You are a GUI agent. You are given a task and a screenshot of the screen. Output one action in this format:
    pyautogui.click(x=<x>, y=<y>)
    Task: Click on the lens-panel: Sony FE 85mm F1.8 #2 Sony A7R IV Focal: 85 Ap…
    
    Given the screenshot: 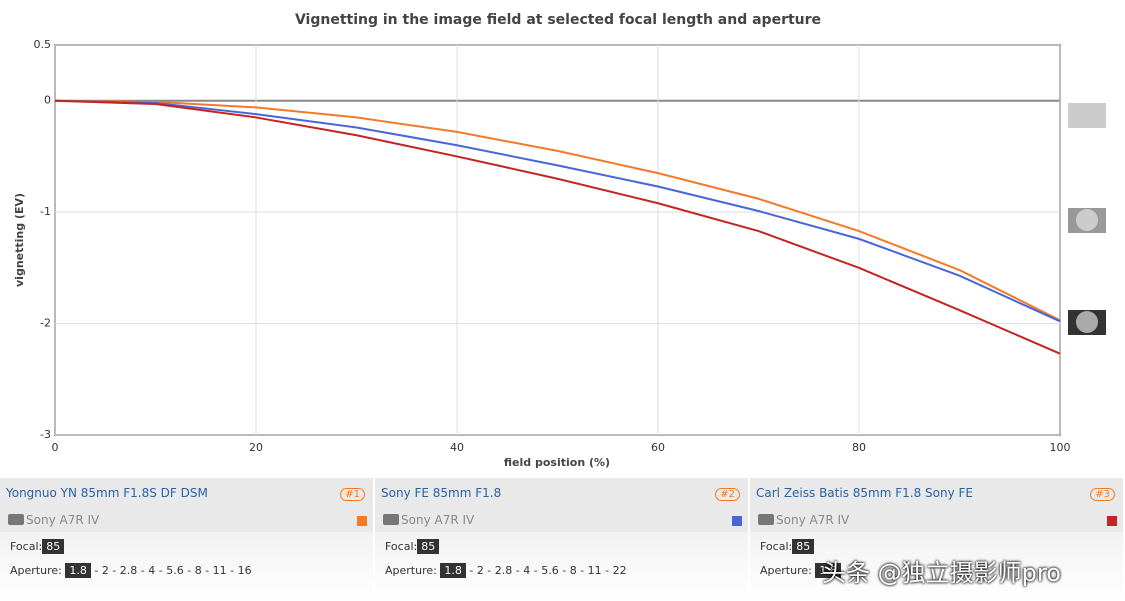 What is the action you would take?
    pyautogui.click(x=561, y=539)
    